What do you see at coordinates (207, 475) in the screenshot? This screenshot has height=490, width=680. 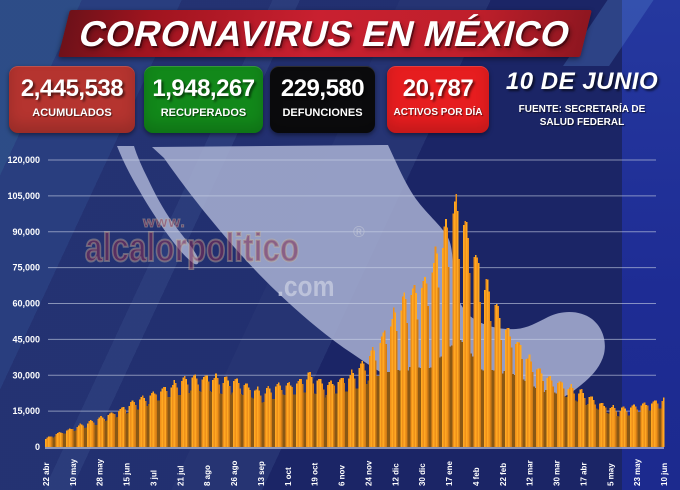 I see `x-tick-label: 8 ago` at bounding box center [207, 475].